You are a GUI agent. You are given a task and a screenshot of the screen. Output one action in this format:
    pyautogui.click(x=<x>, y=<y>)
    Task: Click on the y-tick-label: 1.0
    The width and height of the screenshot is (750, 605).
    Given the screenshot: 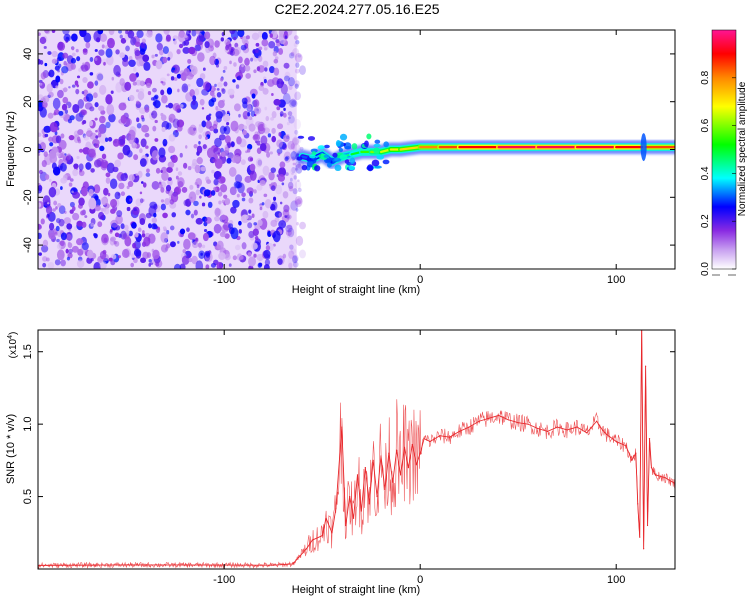 What is the action you would take?
    pyautogui.click(x=28, y=424)
    